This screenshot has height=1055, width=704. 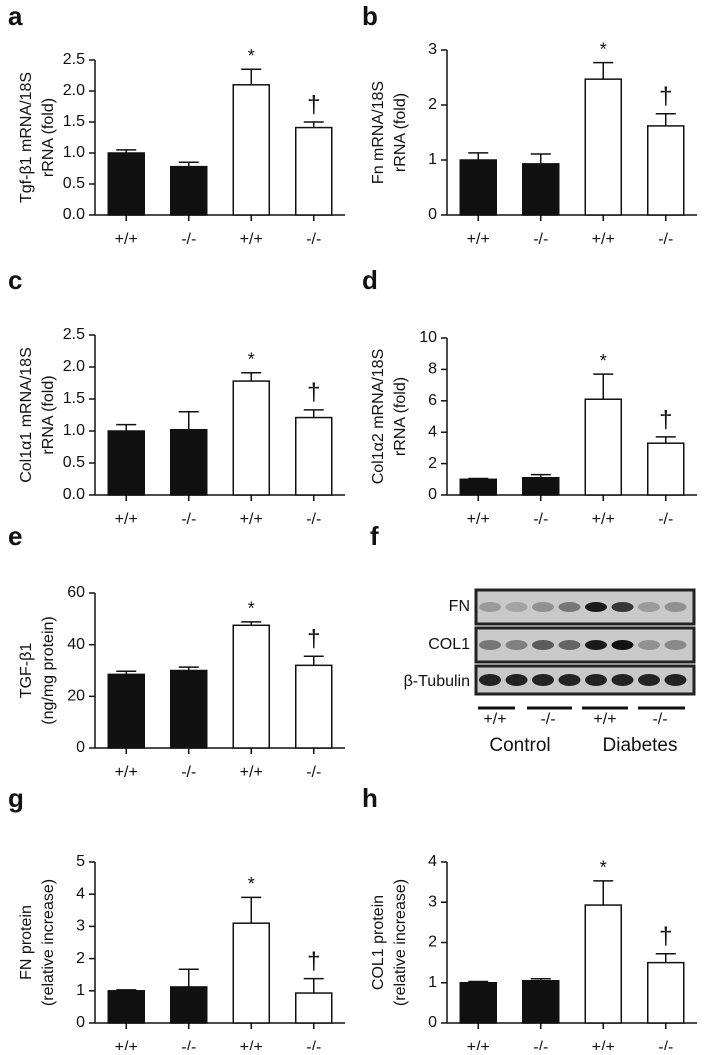 What do you see at coordinates (378, 942) in the screenshot?
I see `y-axis-label: COL1 protein` at bounding box center [378, 942].